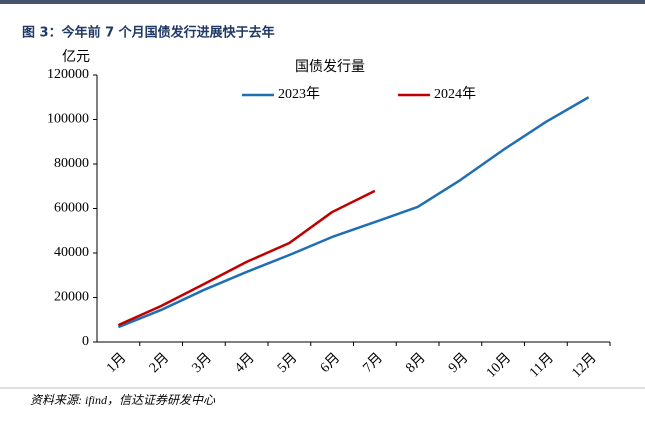  Describe the element at coordinates (68, 119) in the screenshot. I see `y-tick-label: 100000` at that location.